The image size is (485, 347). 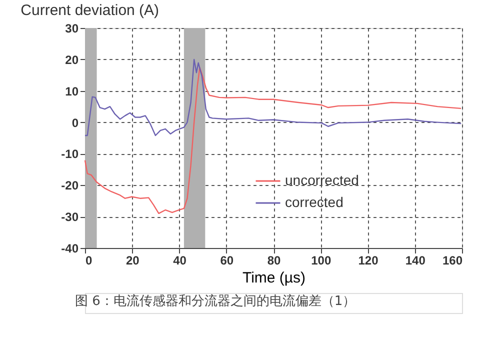 What do you see at coordinates (90, 10) in the screenshot?
I see `chart-title: Current deviation (A)` at bounding box center [90, 10].